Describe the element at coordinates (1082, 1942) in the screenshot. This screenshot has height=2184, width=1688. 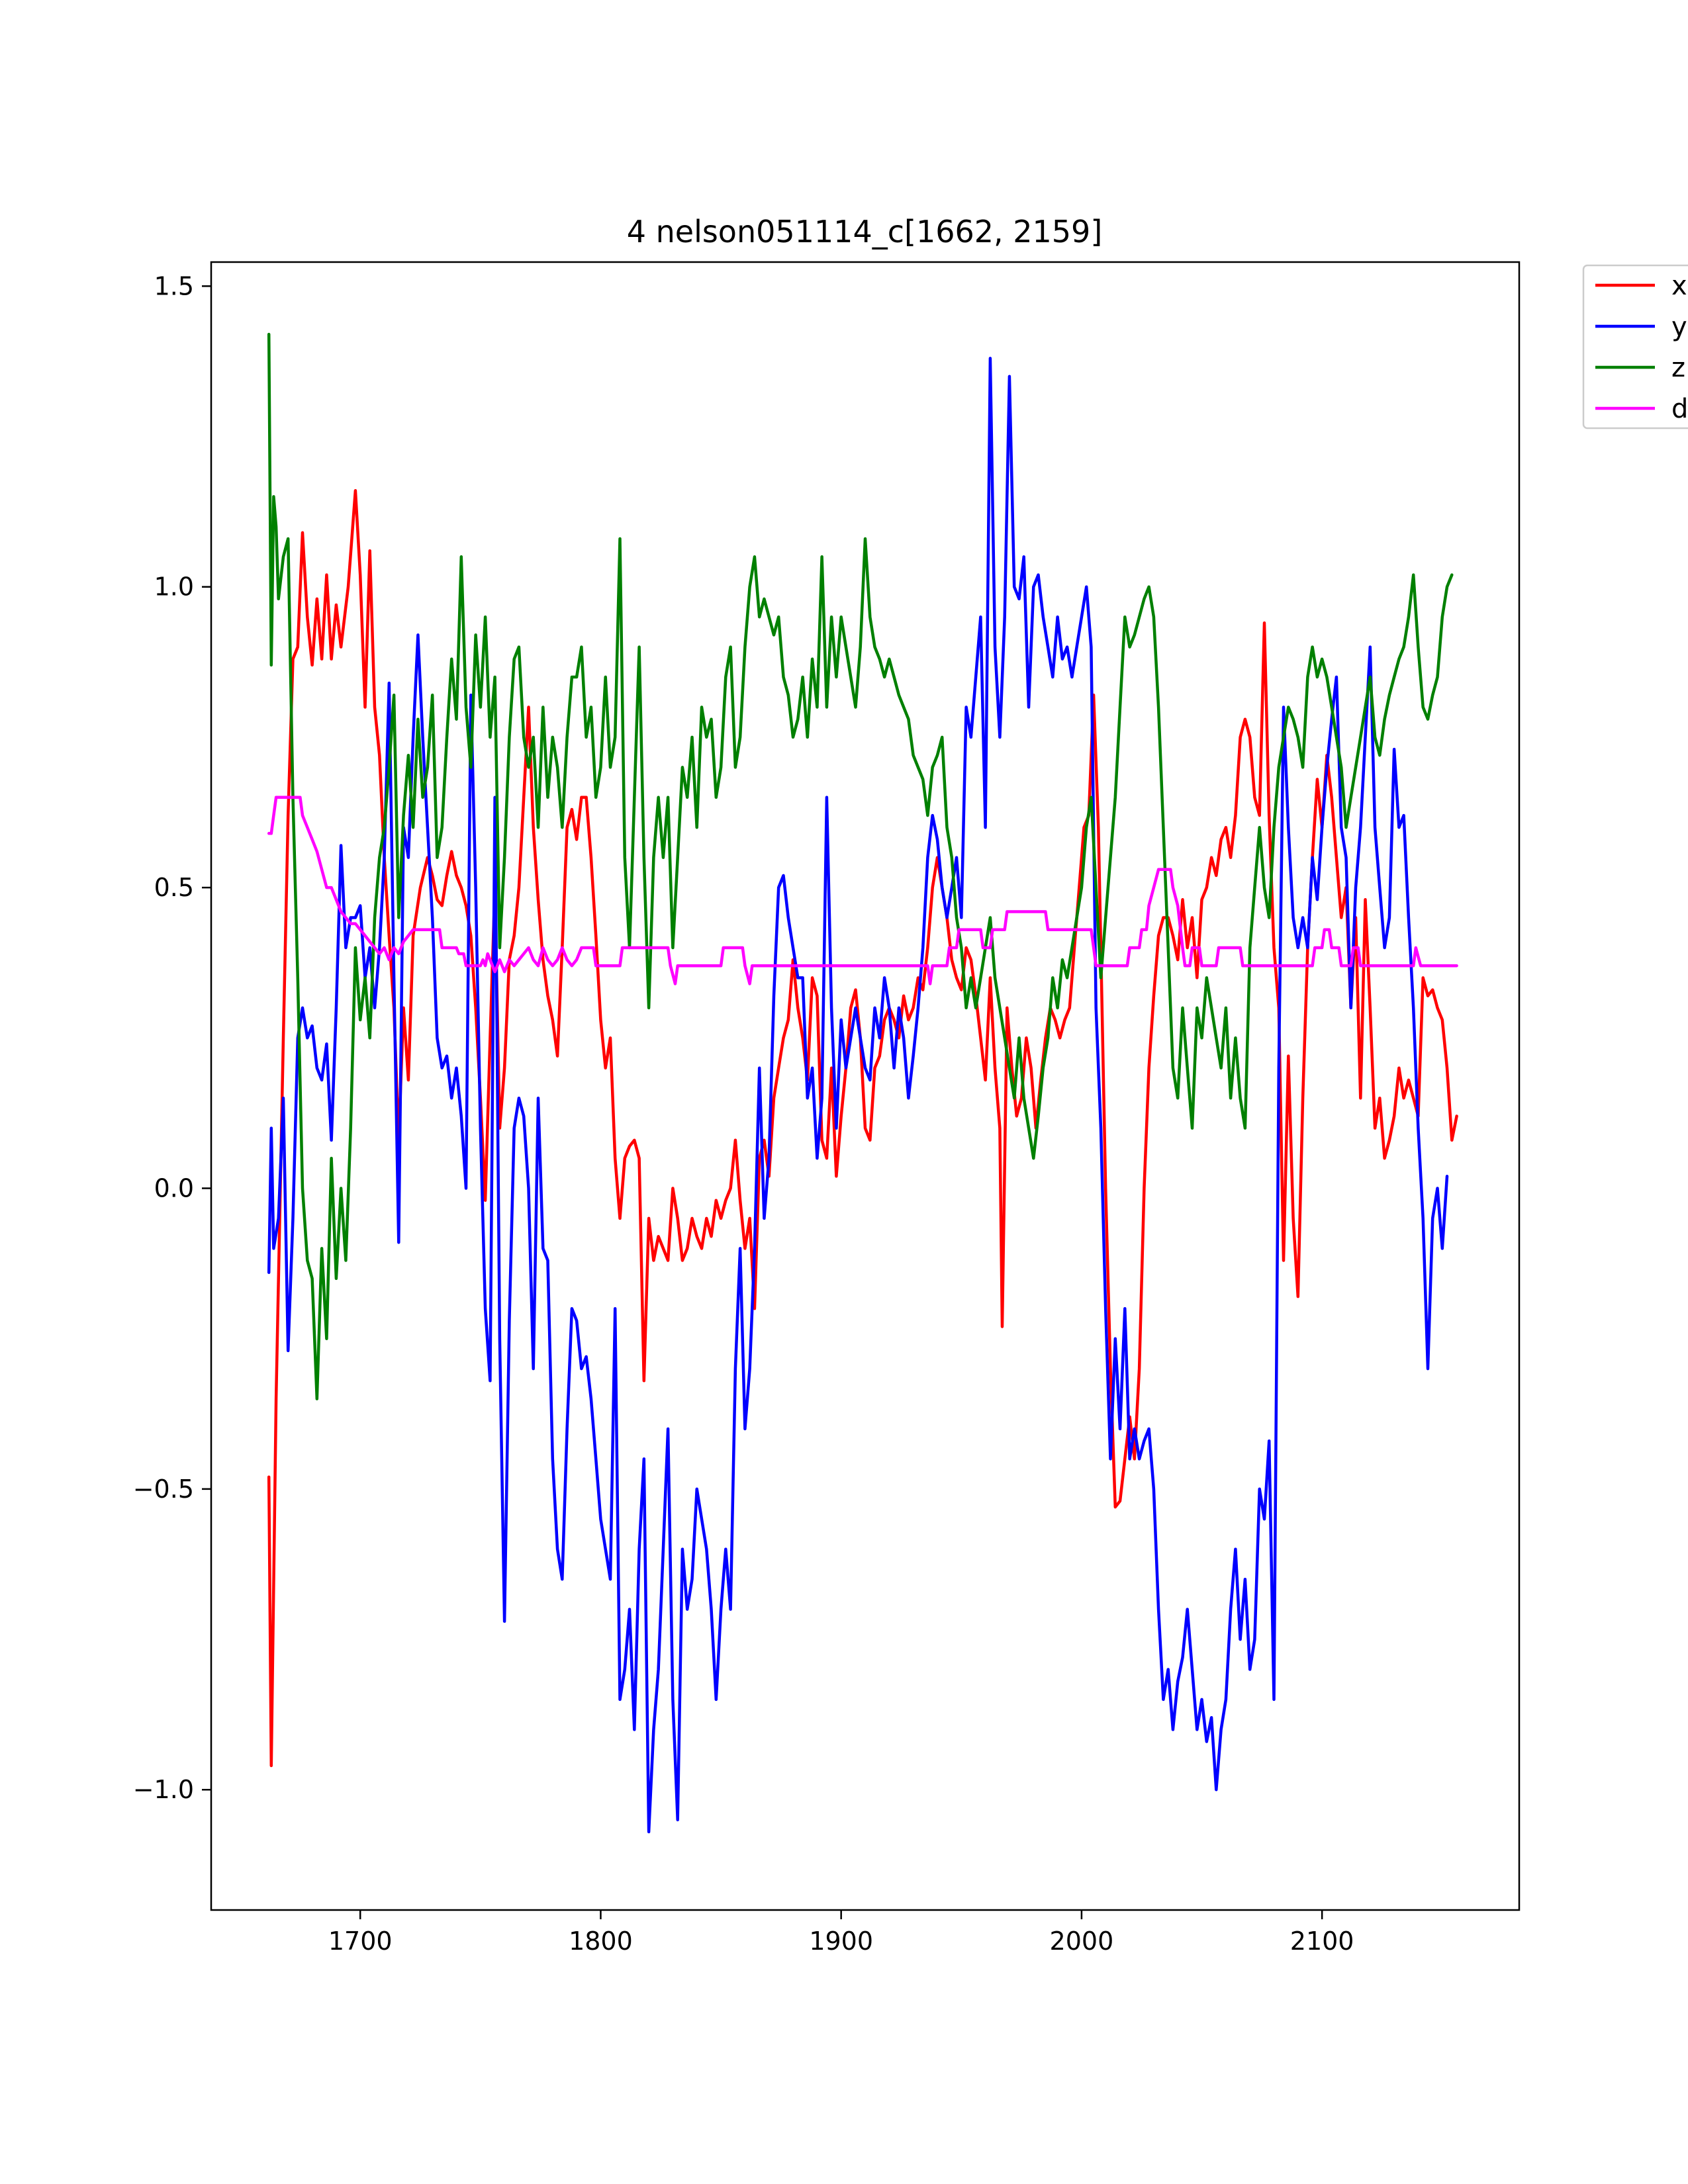
I see `x-tick-label: 2000` at that location.